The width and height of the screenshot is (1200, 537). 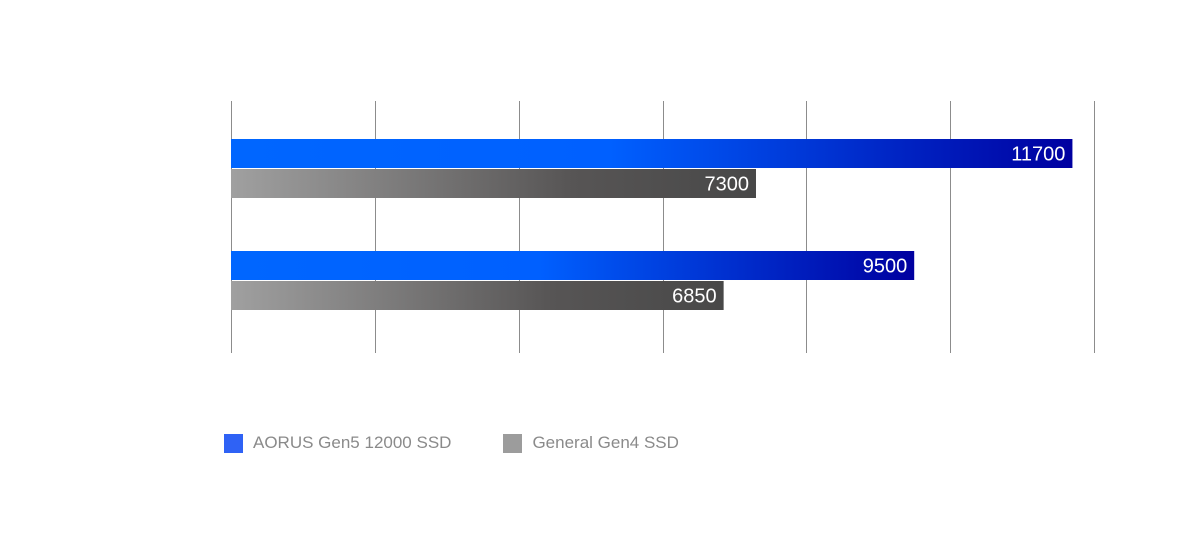 What do you see at coordinates (513, 443) in the screenshot?
I see `legend-swatch-general` at bounding box center [513, 443].